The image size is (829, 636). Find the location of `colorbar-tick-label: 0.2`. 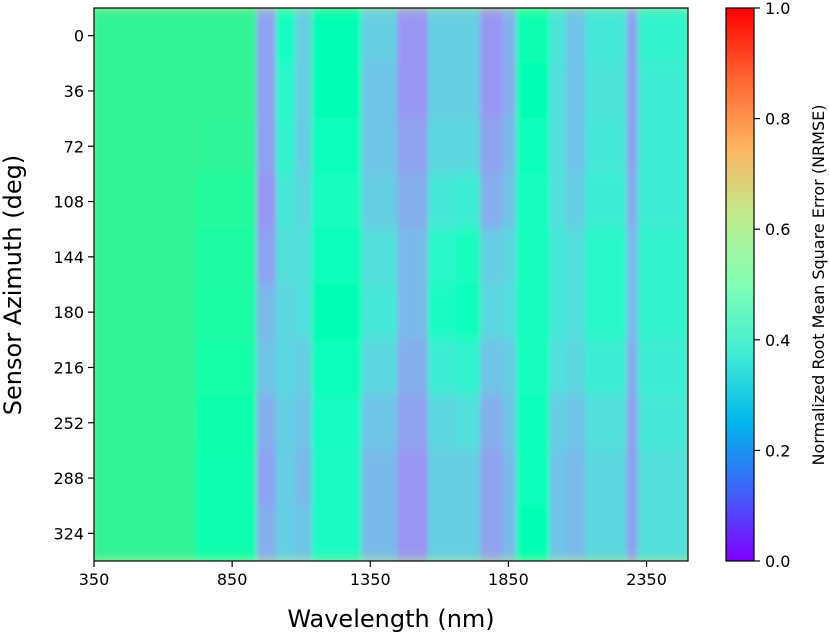

colorbar-tick-label: 0.2 is located at coordinates (777, 450).